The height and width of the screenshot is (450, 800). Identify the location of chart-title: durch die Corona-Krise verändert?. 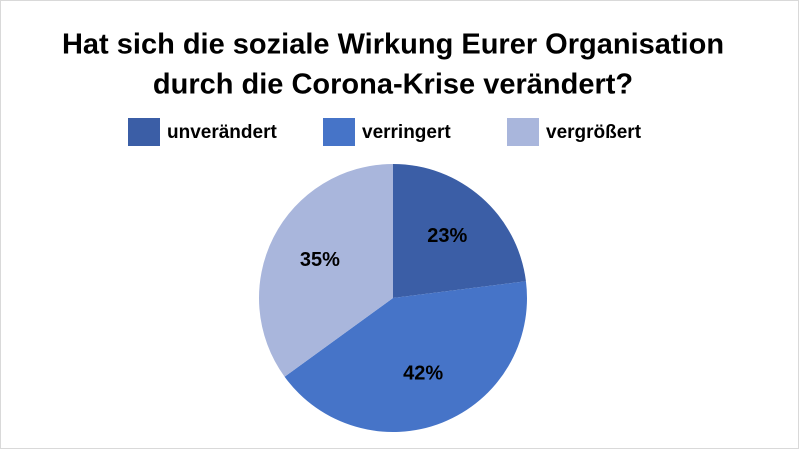
(393, 85).